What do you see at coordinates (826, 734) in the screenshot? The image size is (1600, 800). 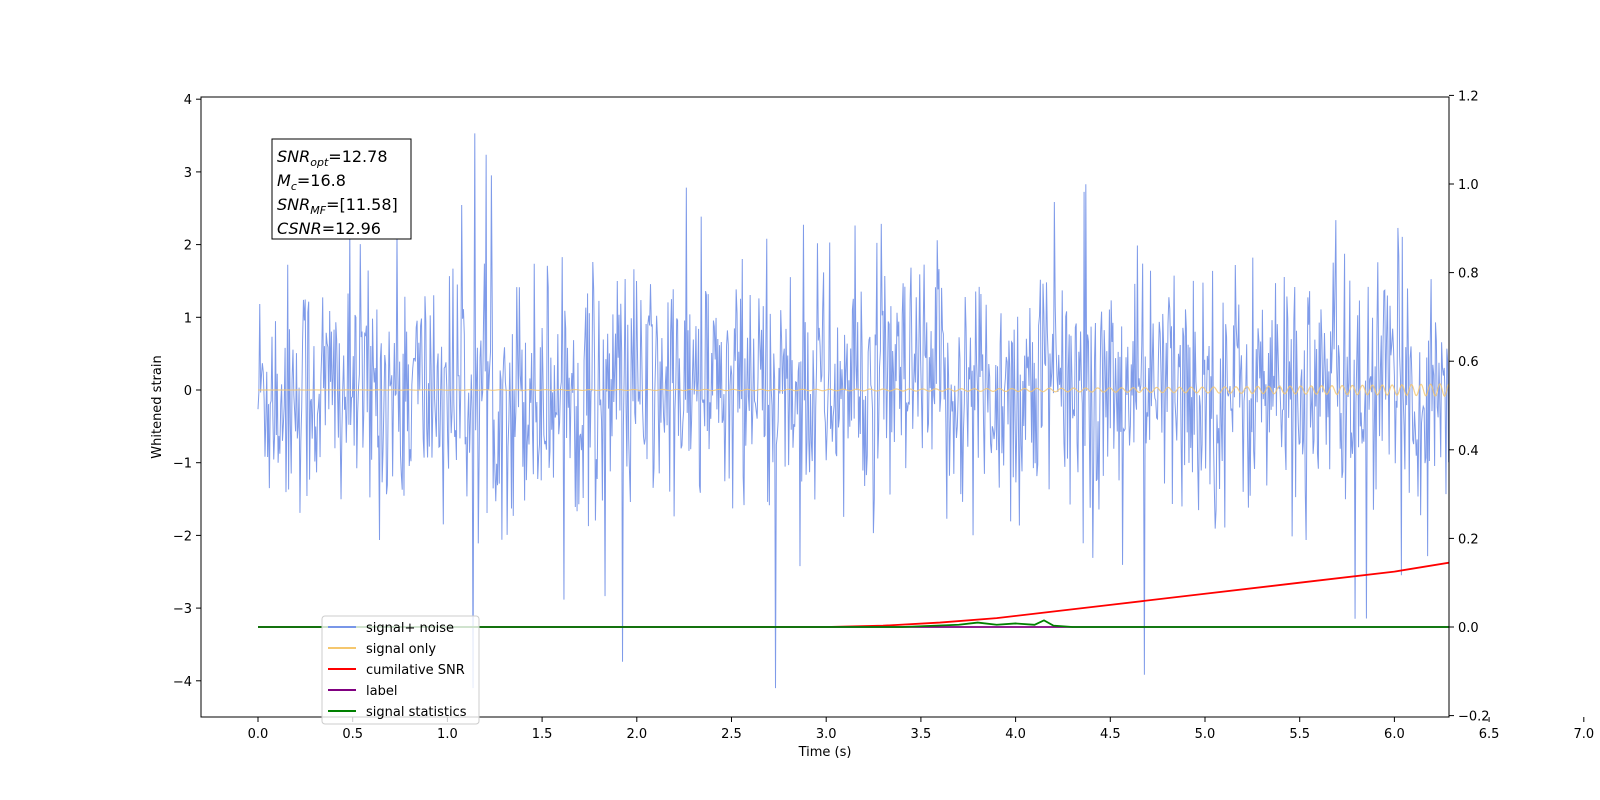 I see `x-tick-label: 3.0` at bounding box center [826, 734].